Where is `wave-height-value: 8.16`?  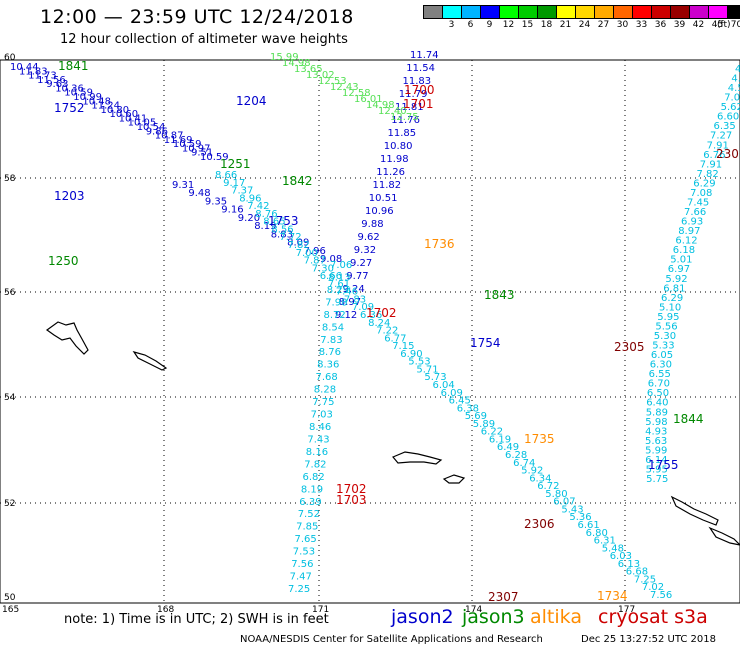
wave-height-value: 8.16 is located at coordinates (317, 452).